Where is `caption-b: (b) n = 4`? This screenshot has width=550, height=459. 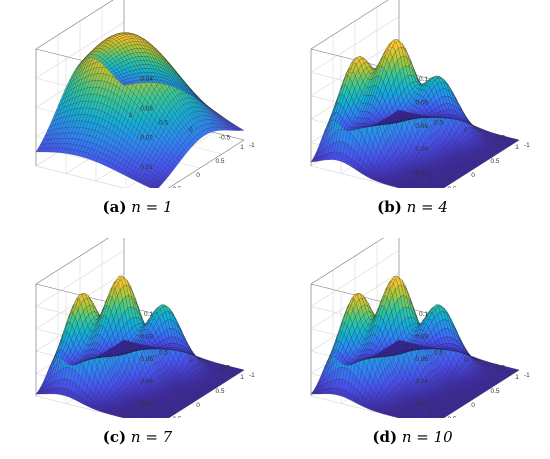
caption-b: (b) n = 4 is located at coordinates (412, 207).